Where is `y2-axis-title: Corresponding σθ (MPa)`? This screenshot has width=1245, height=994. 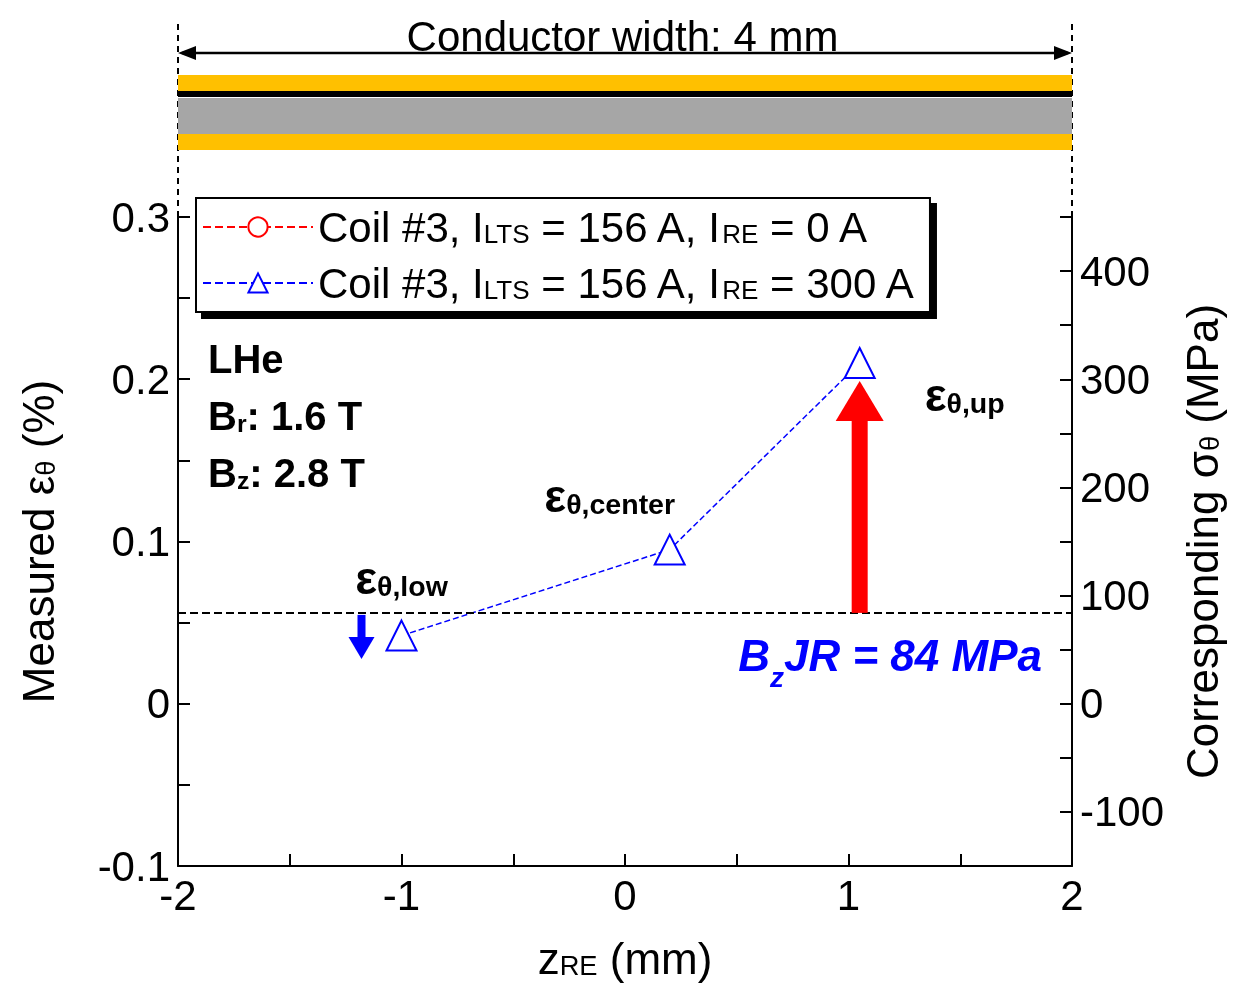
y2-axis-title: Corresponding σθ (MPa) is located at coordinates (1202, 541).